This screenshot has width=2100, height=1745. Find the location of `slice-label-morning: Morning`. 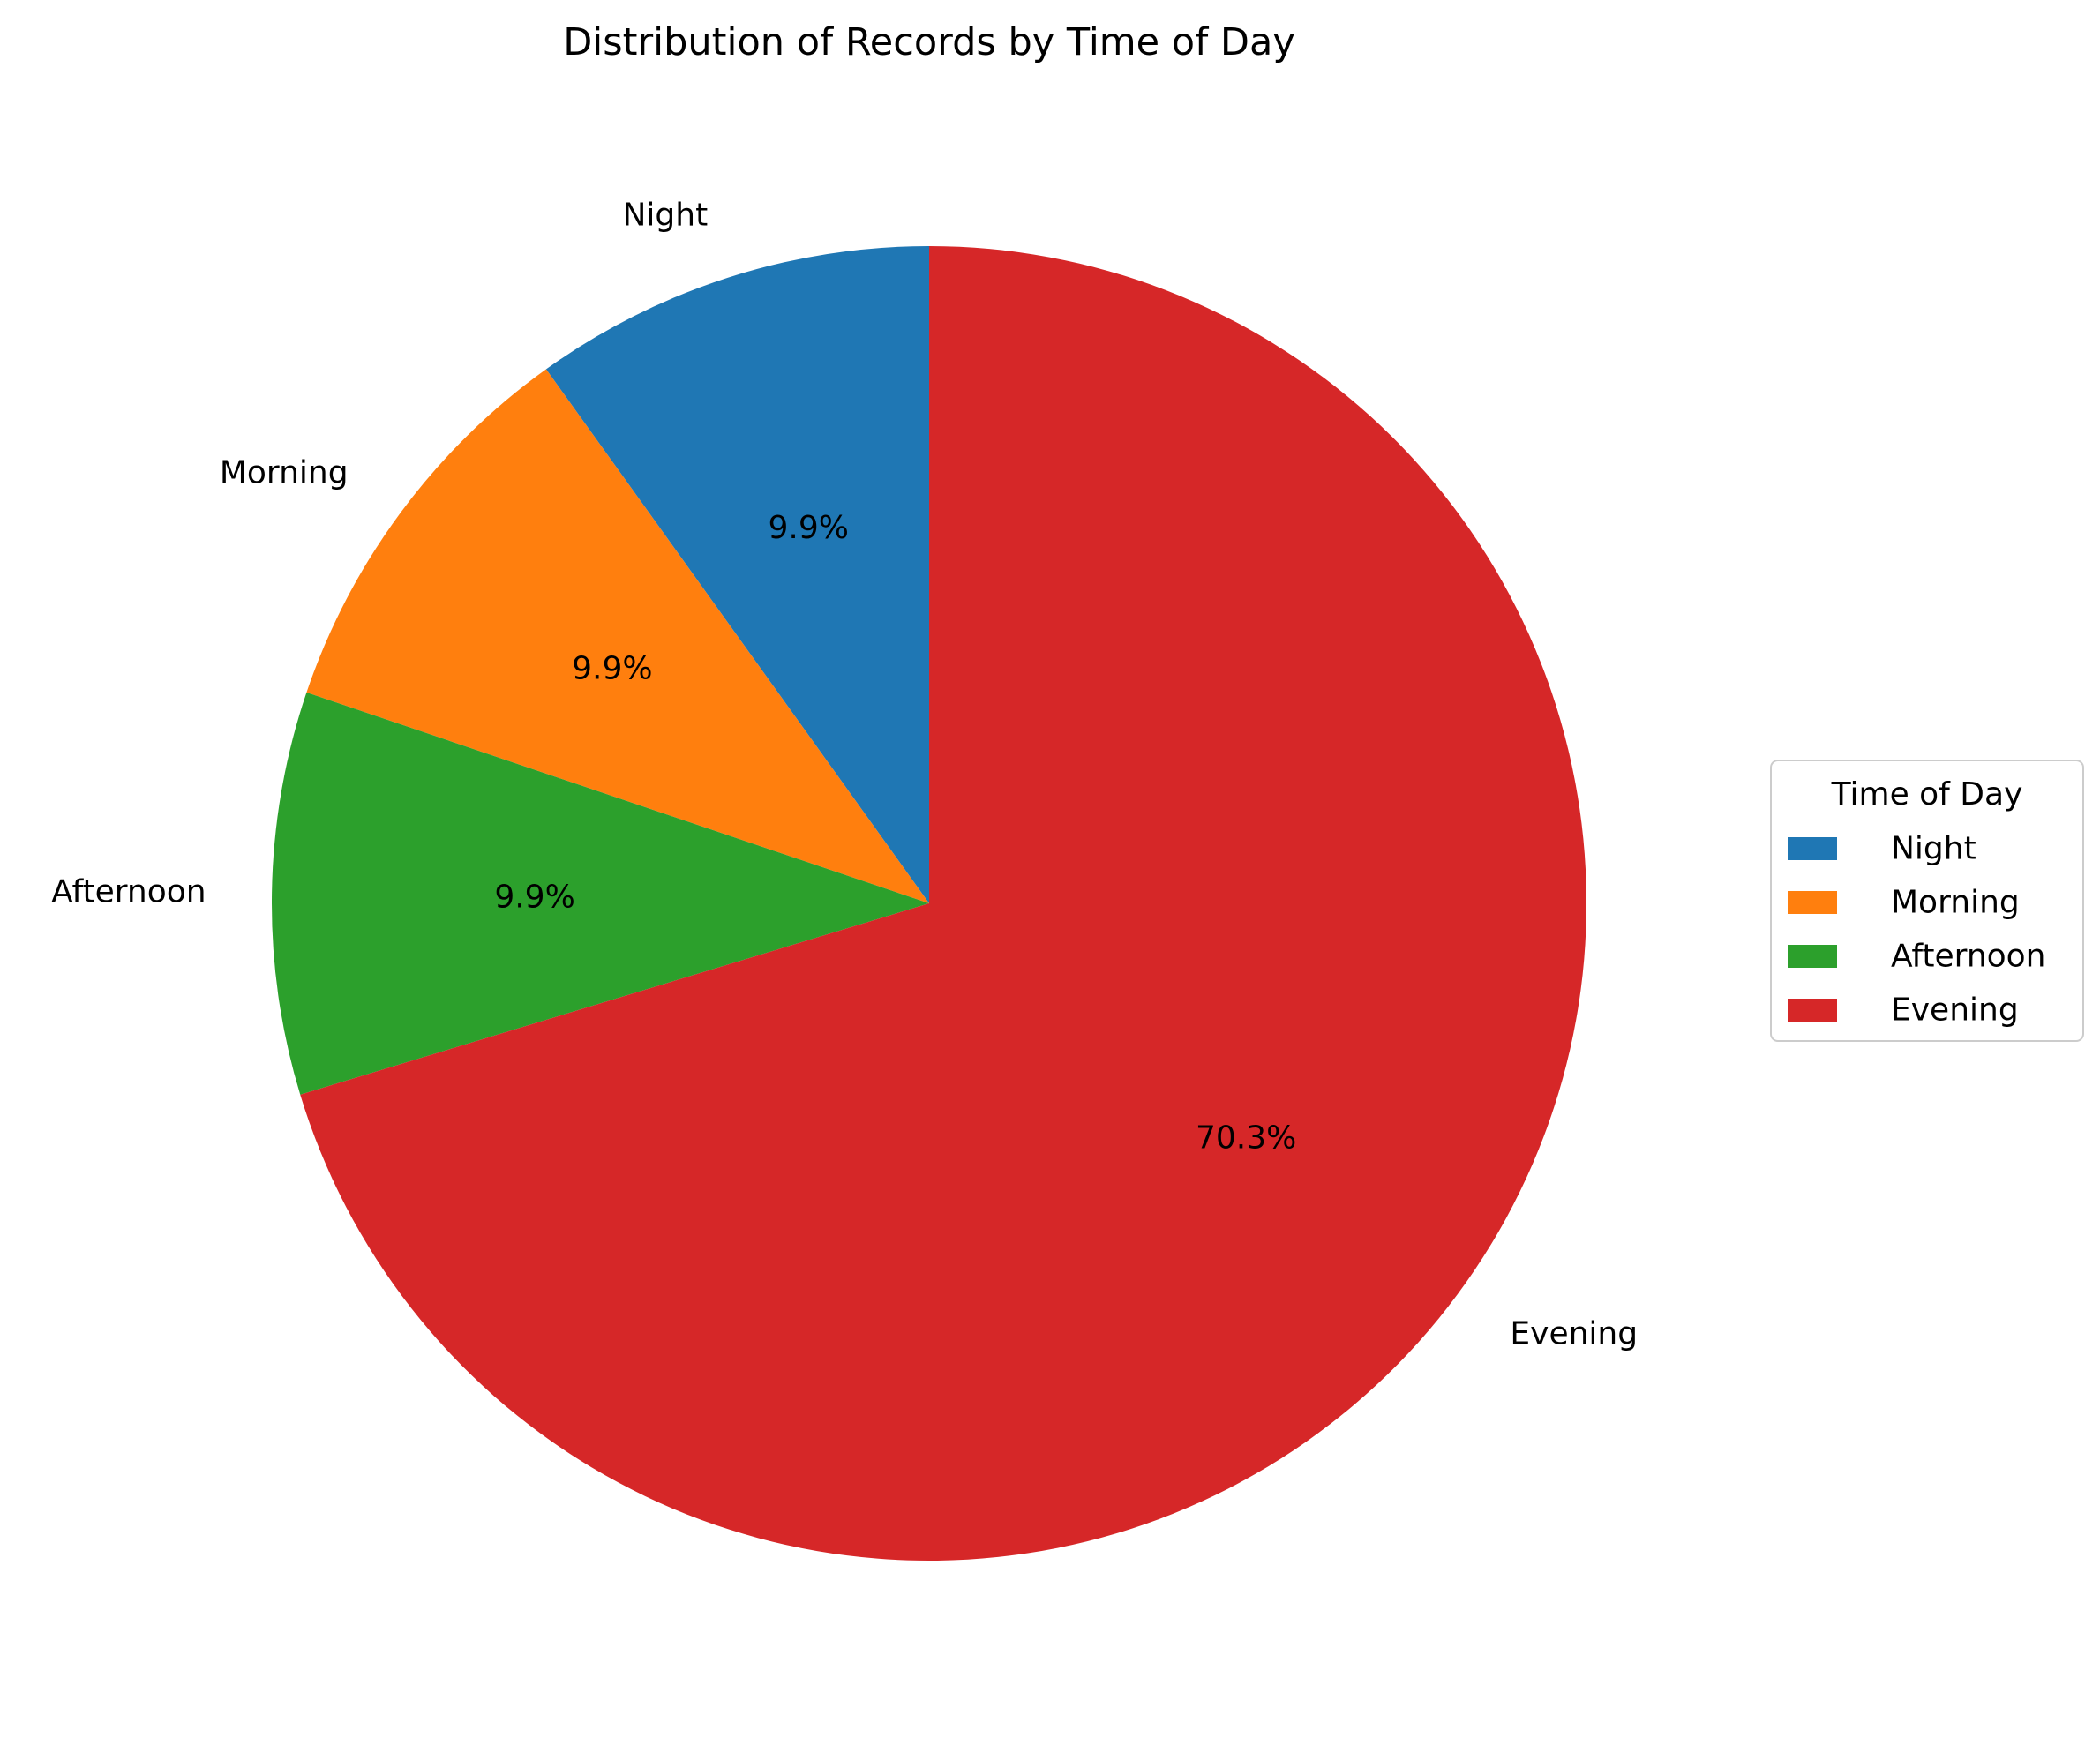

slice-label-morning: Morning is located at coordinates (284, 473).